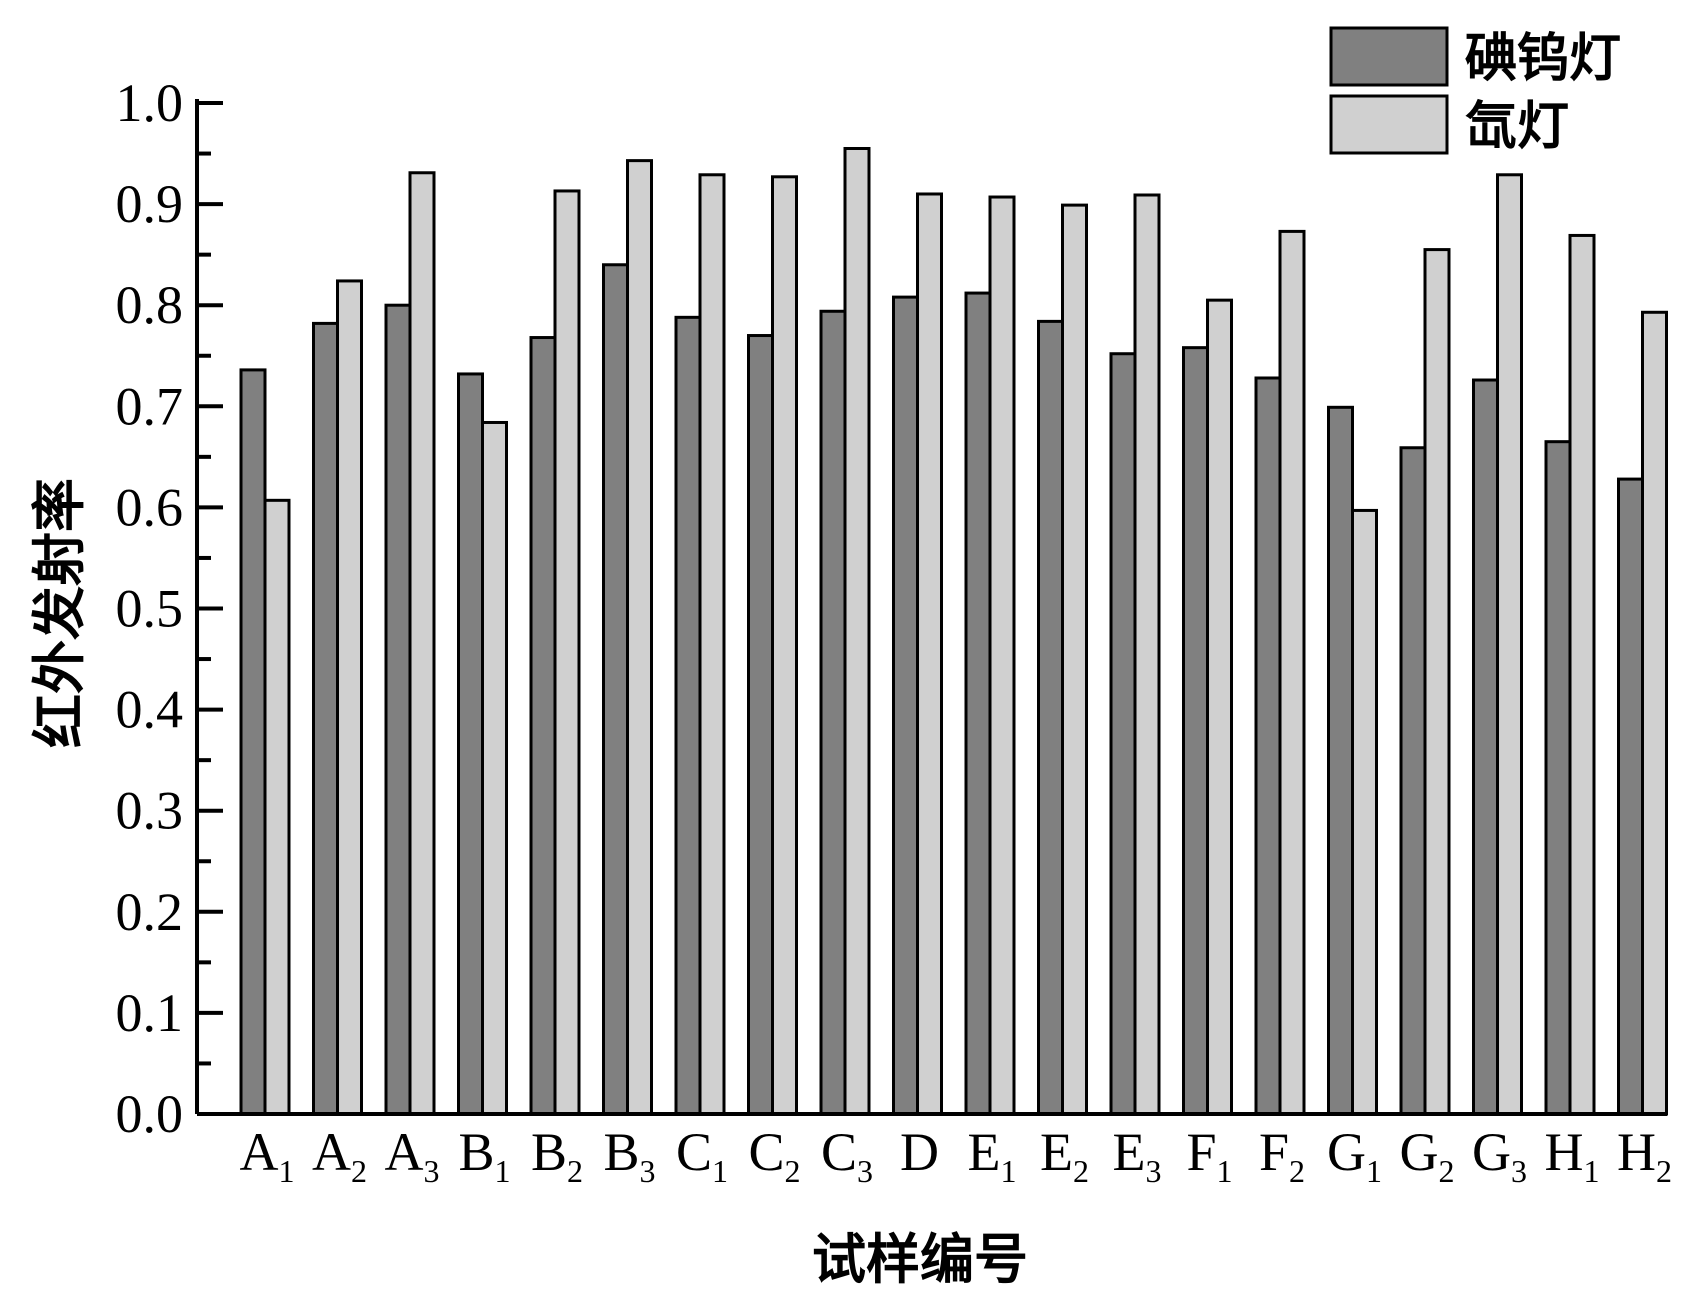 Image resolution: width=1703 pixels, height=1313 pixels. Describe the element at coordinates (1413, 781) in the screenshot. I see `bar-iodine-tungsten-G2` at that location.